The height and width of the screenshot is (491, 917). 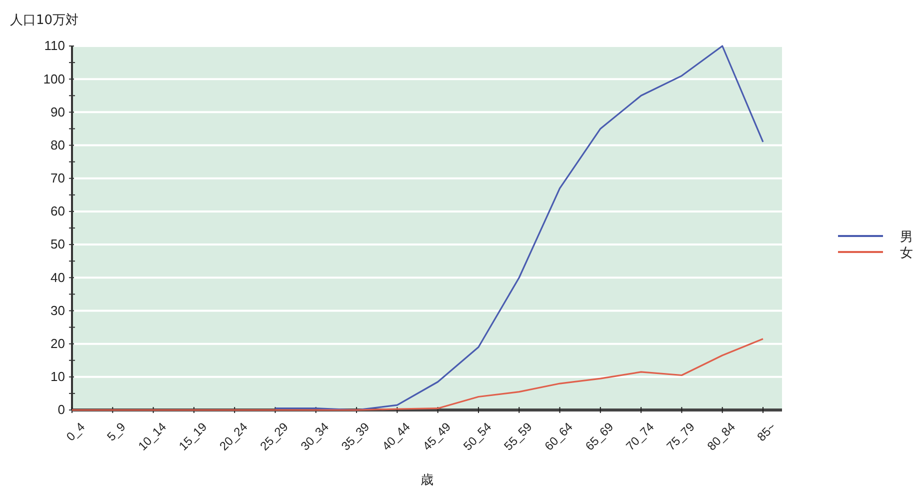 I want to click on legend-label: 男, so click(x=906, y=237).